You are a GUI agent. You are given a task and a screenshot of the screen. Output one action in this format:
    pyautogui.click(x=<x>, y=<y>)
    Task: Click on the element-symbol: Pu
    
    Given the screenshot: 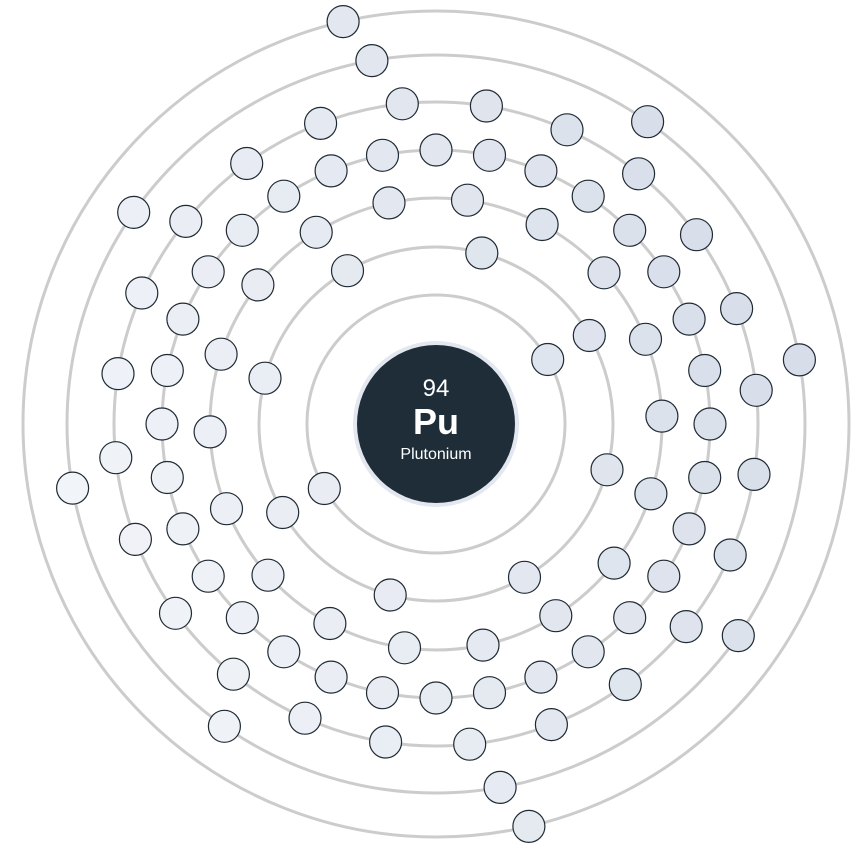 What is the action you would take?
    pyautogui.click(x=436, y=421)
    